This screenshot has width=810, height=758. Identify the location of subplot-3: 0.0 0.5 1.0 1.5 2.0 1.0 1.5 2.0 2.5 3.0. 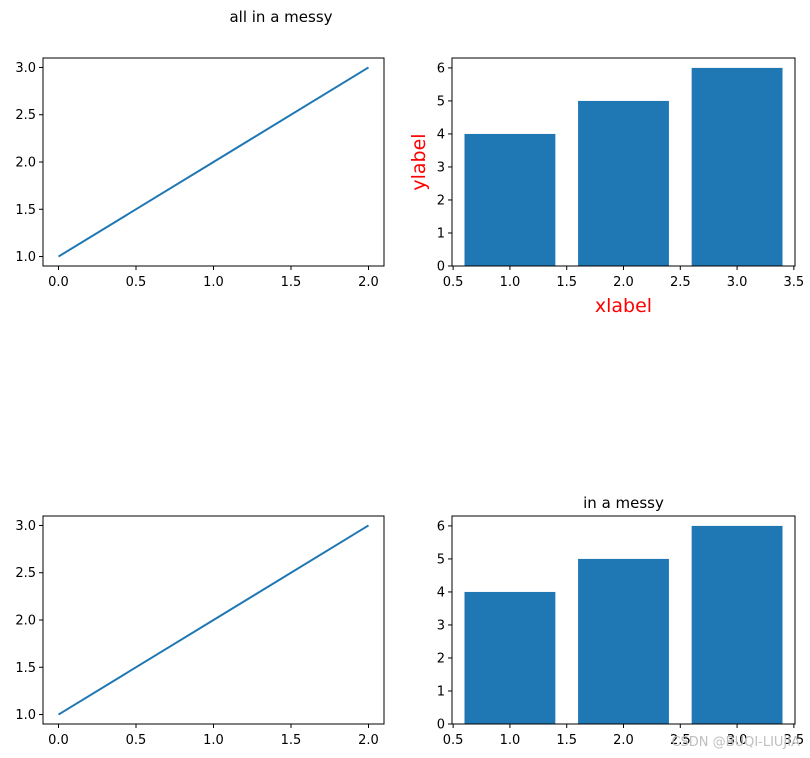
(200, 631).